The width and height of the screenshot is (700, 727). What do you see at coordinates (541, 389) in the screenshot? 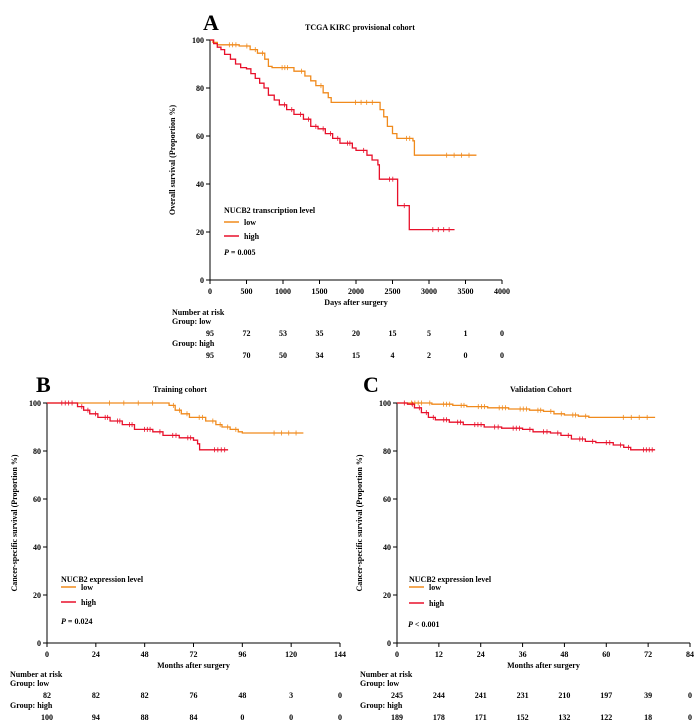
I see `chart-title: Validation Cohort` at bounding box center [541, 389].